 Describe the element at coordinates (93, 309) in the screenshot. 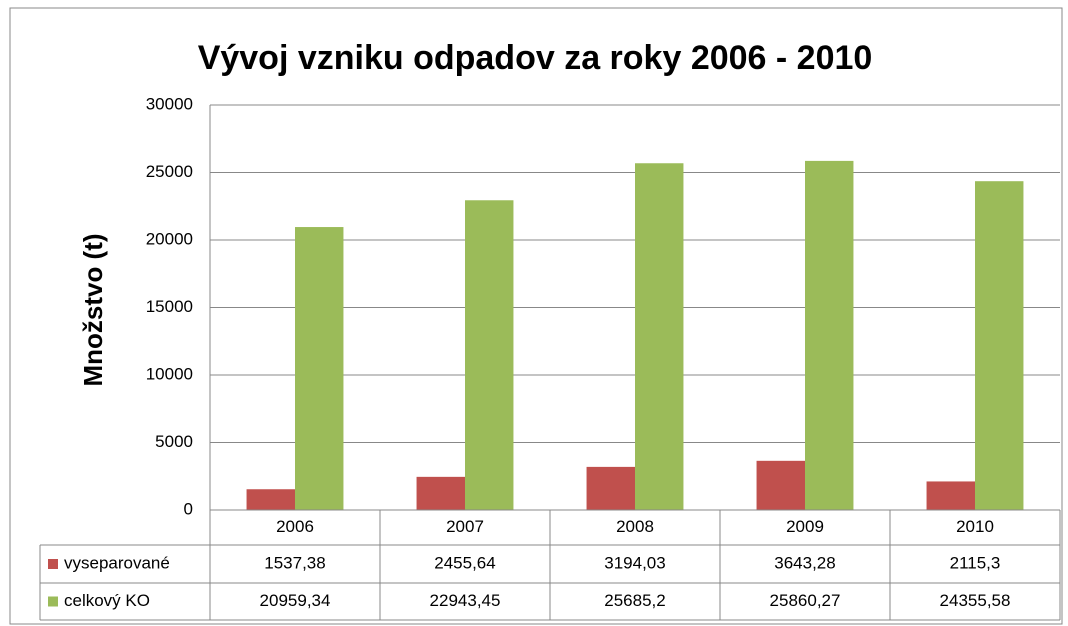

I see `y-axis-label: Množstvo (t)` at that location.